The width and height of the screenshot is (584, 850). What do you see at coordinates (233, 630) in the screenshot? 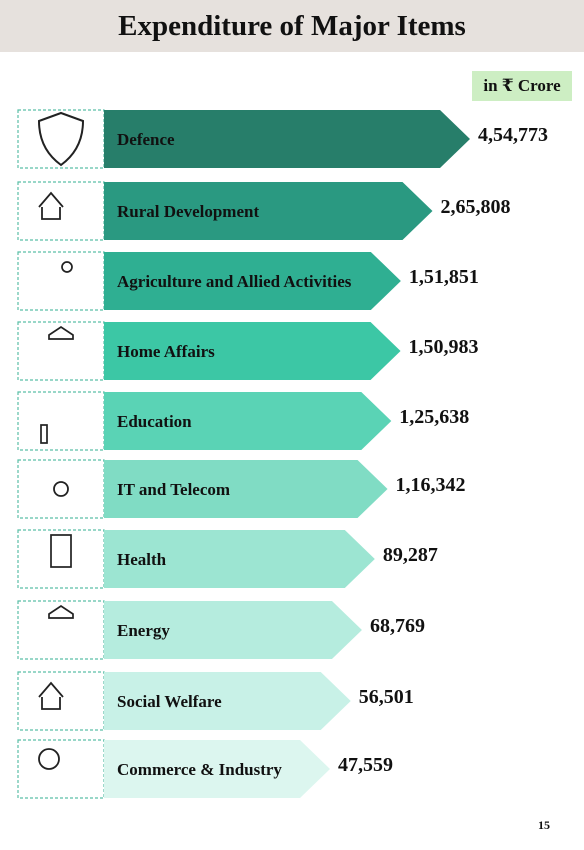
I see `bar-energy` at bounding box center [233, 630].